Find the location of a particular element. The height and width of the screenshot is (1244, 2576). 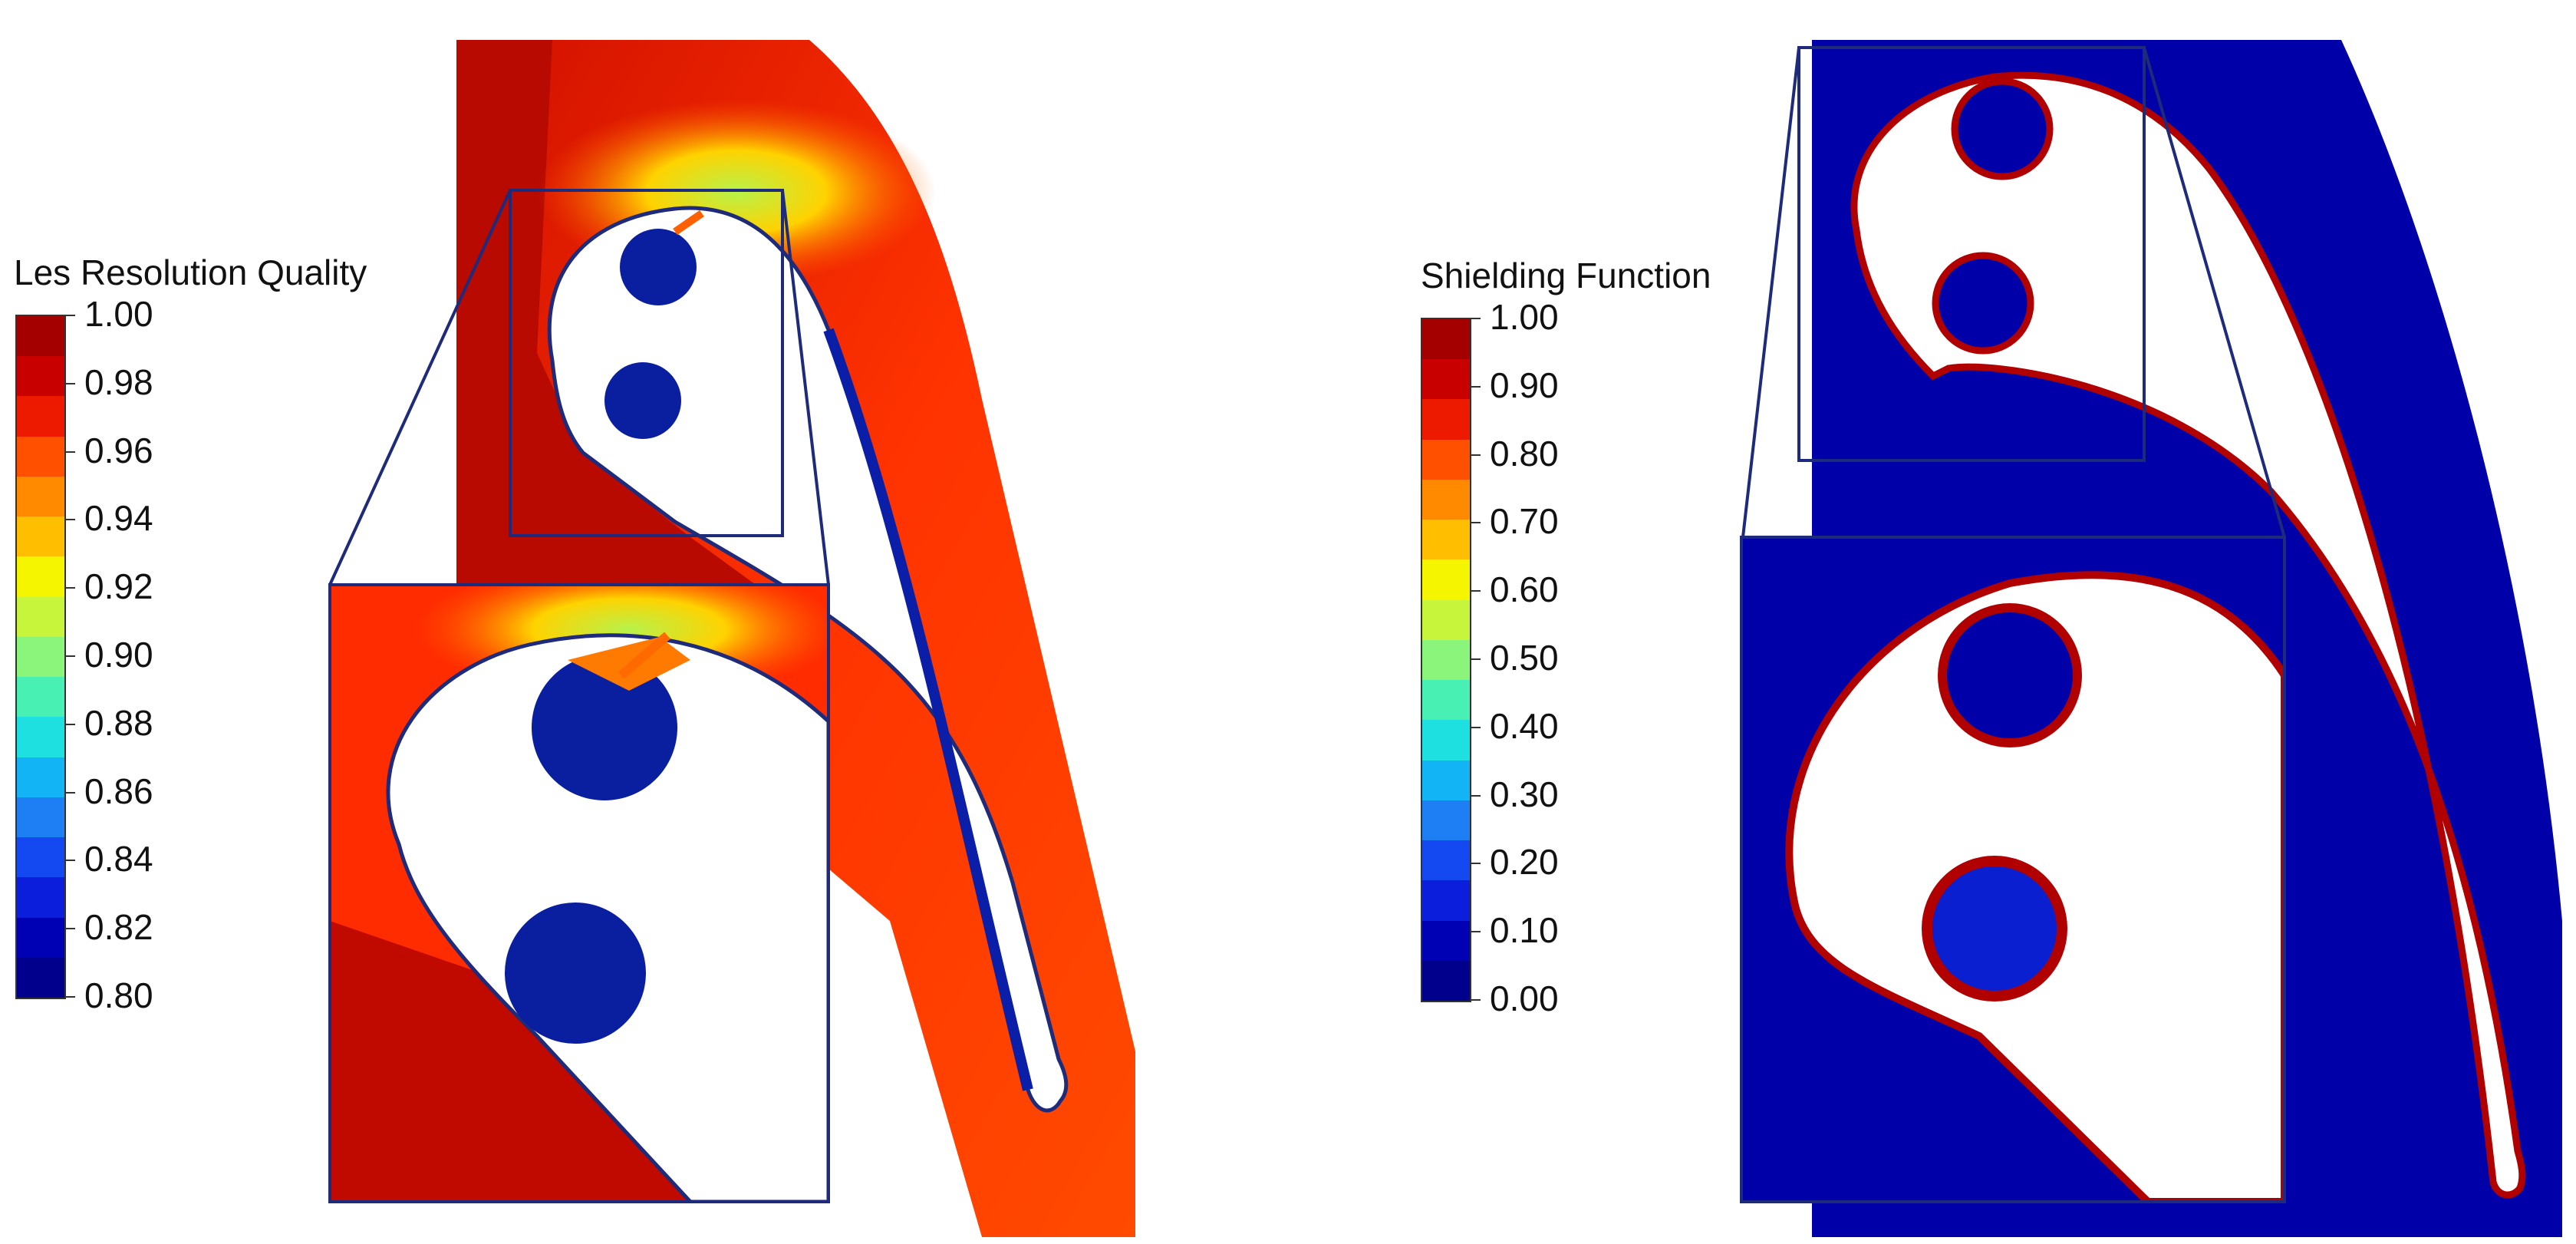

right-cooling-hole-upper is located at coordinates (2002, 129).